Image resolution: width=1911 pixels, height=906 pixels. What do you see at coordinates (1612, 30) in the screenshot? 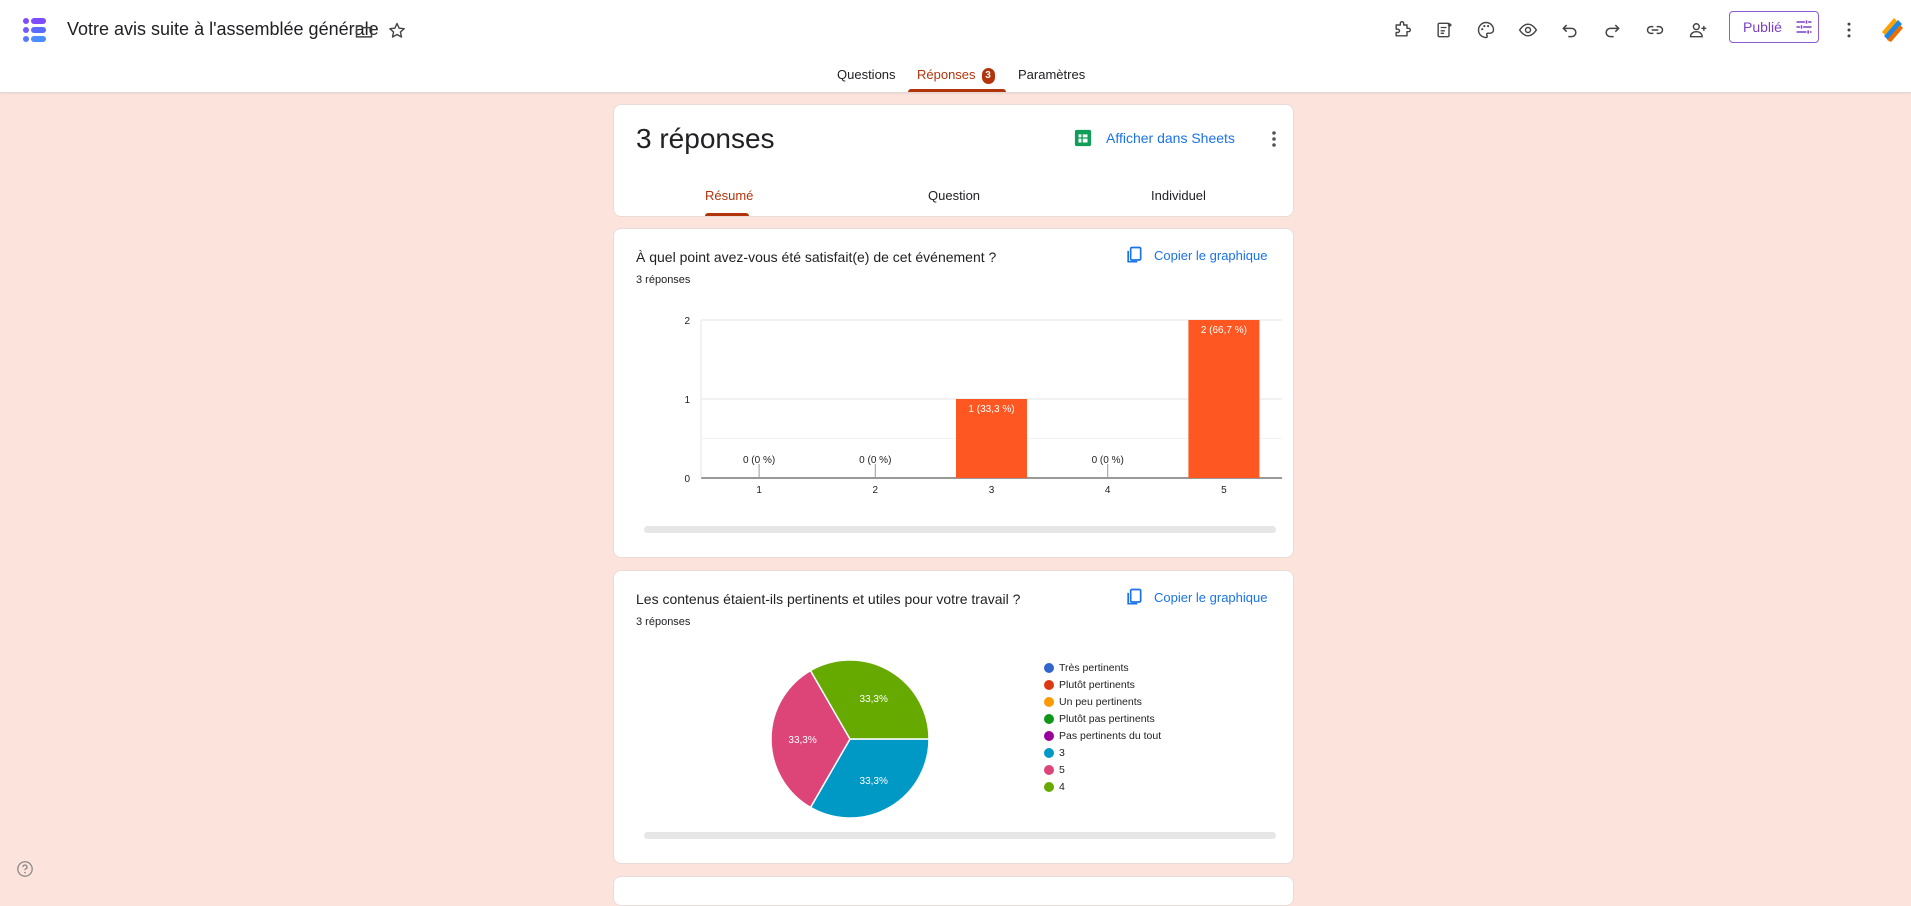
I see `redo-icon` at bounding box center [1612, 30].